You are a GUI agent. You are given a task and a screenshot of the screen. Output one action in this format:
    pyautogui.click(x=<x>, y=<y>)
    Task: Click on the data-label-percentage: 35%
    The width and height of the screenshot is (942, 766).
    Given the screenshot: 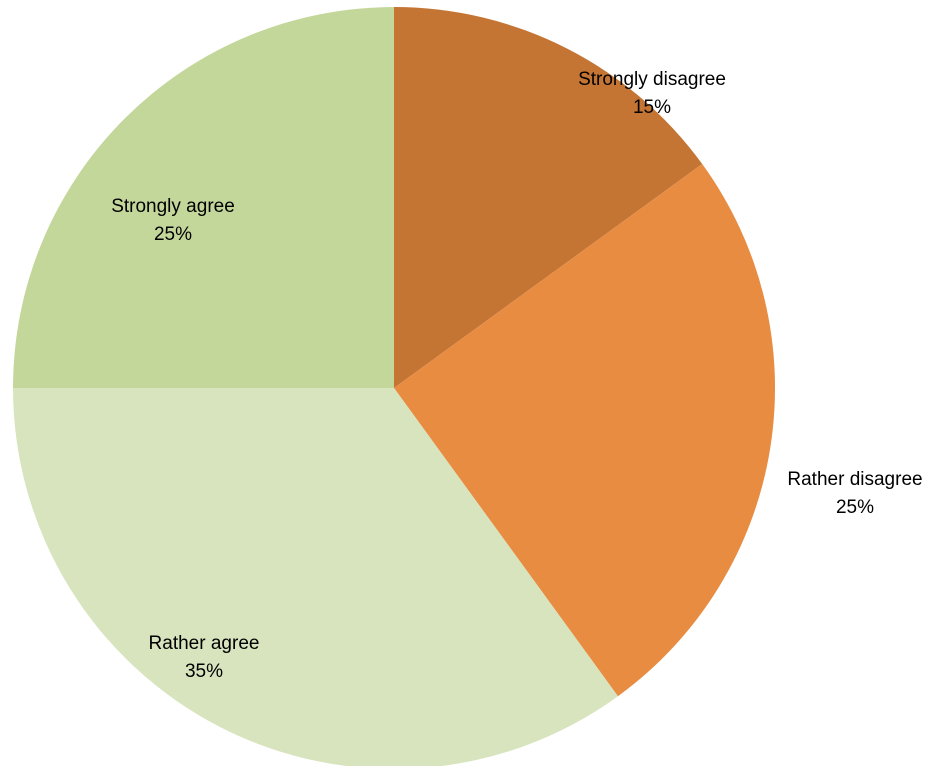 What is the action you would take?
    pyautogui.click(x=204, y=671)
    